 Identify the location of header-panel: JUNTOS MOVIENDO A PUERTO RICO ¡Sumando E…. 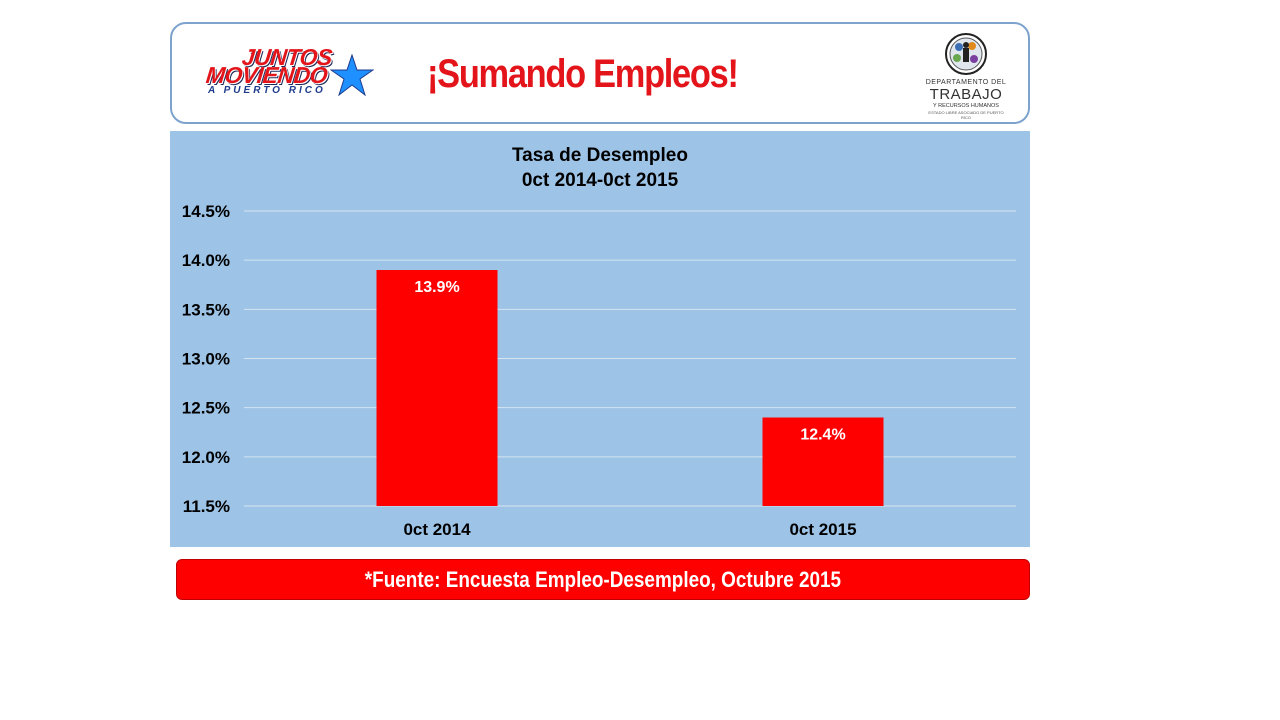
(600, 73).